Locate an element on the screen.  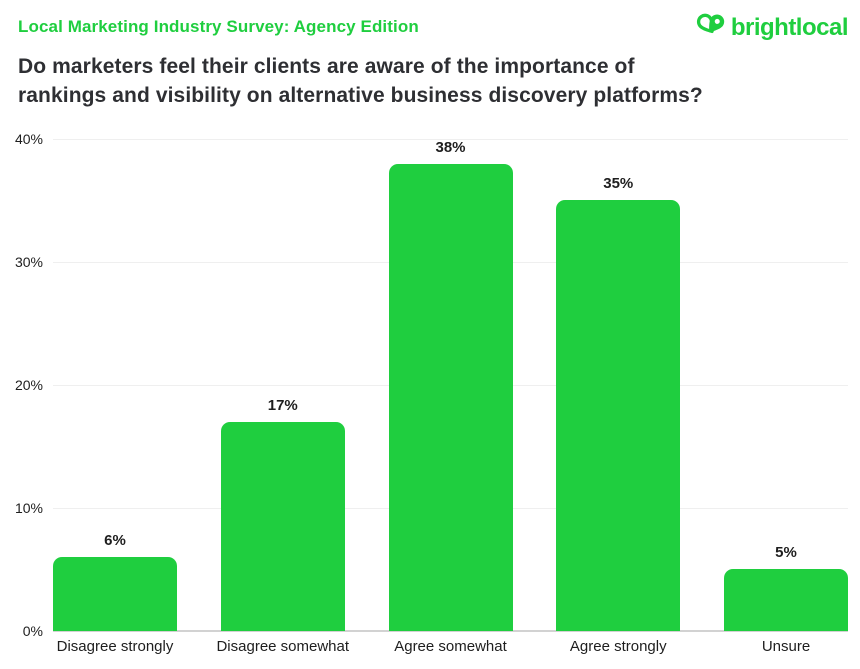
brightlocal-logo: brightlocal is located at coordinates (772, 27).